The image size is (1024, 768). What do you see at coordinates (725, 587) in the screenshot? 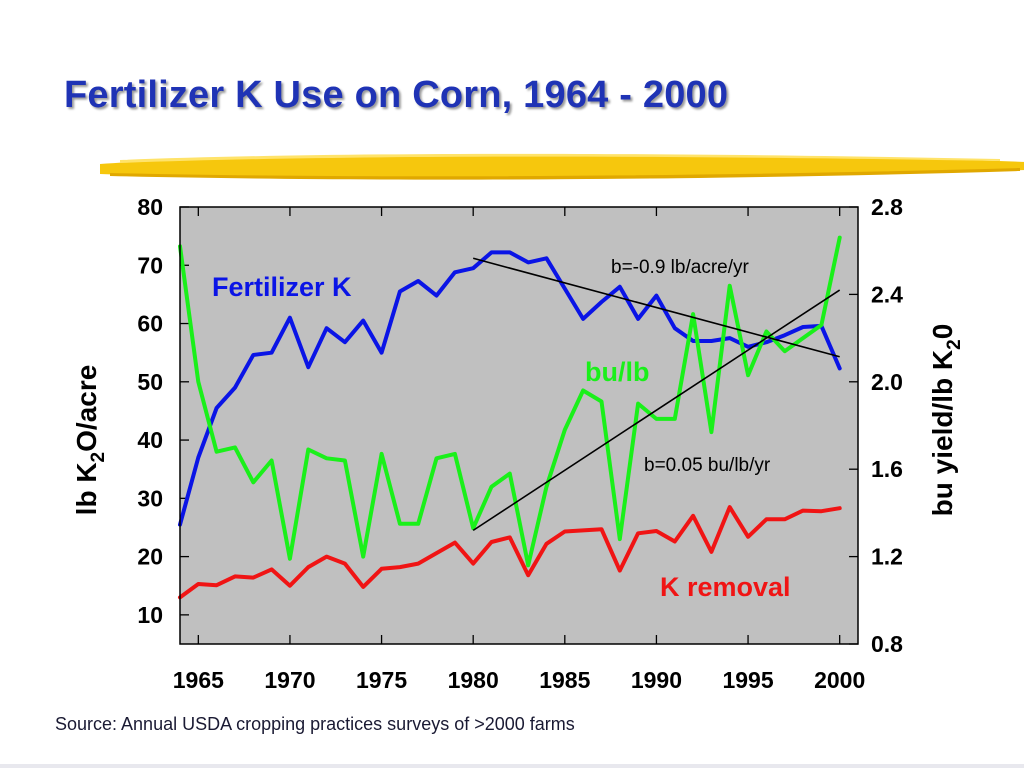
I see `k-removal-label: K removal` at bounding box center [725, 587].